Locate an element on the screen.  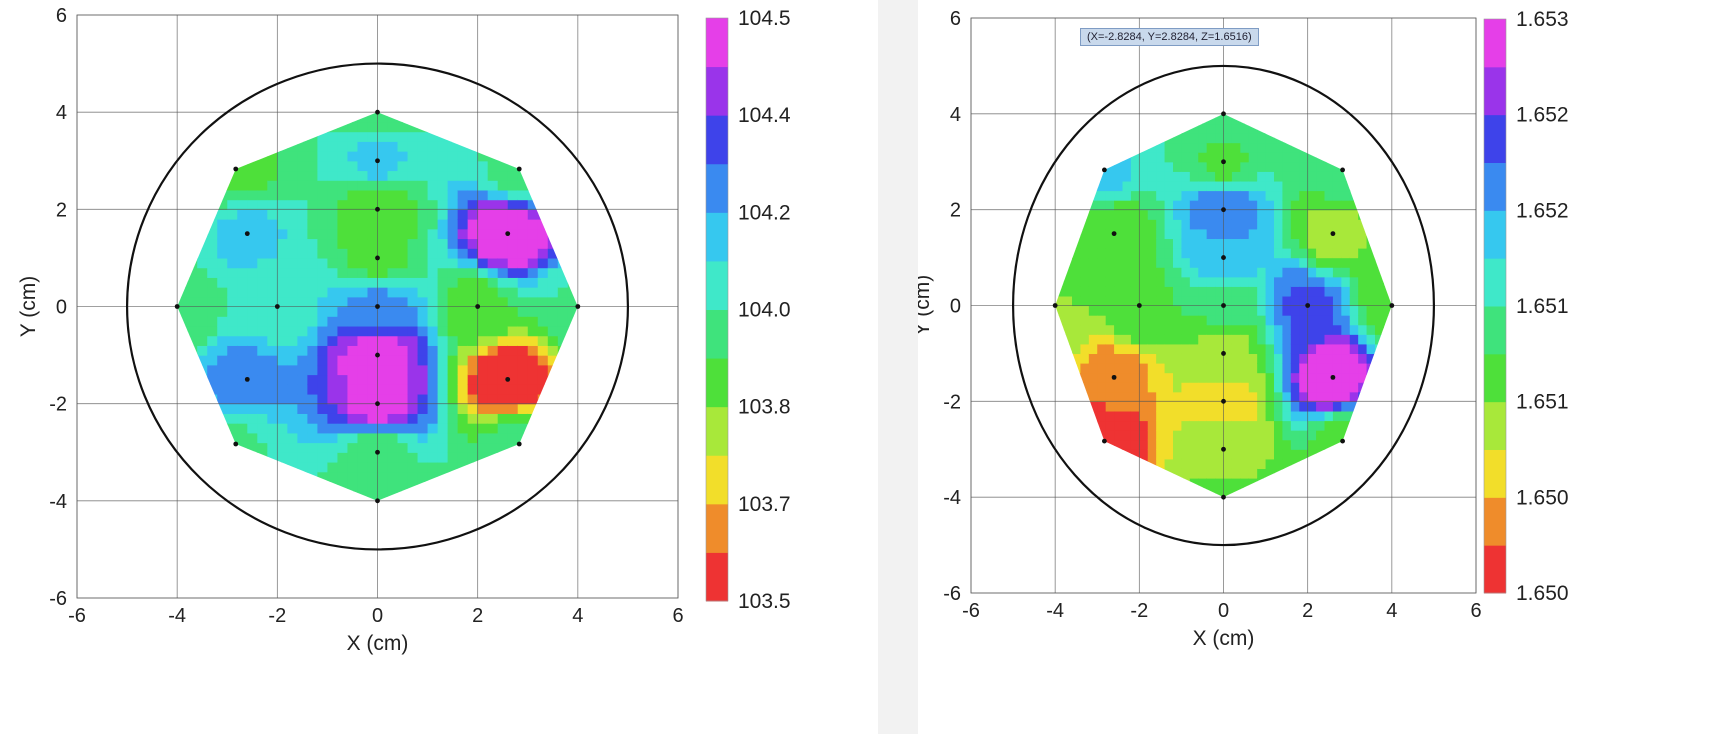
colorbar-frame is located at coordinates (1495, 306).